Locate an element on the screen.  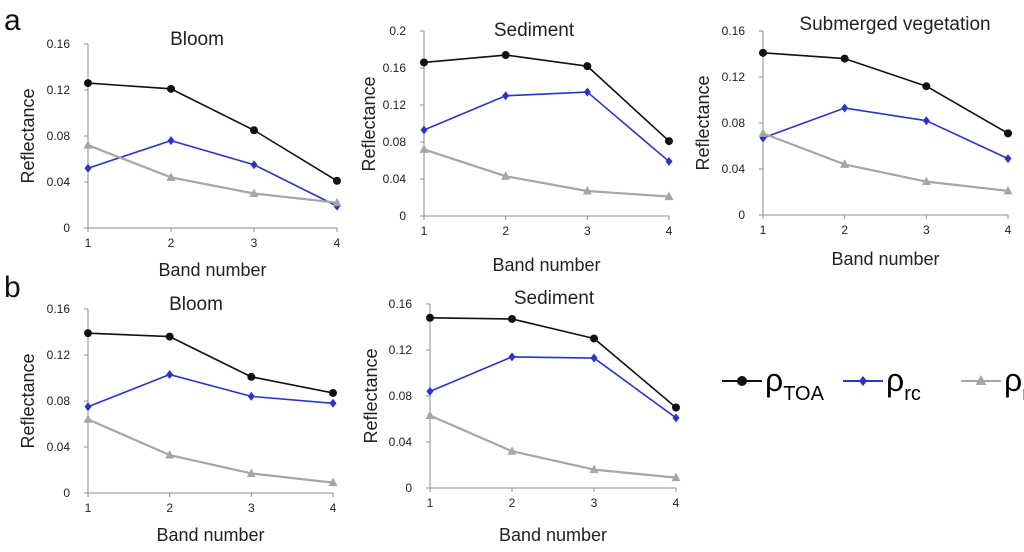
legend-label: ρr is located at coordinates (1014, 383).